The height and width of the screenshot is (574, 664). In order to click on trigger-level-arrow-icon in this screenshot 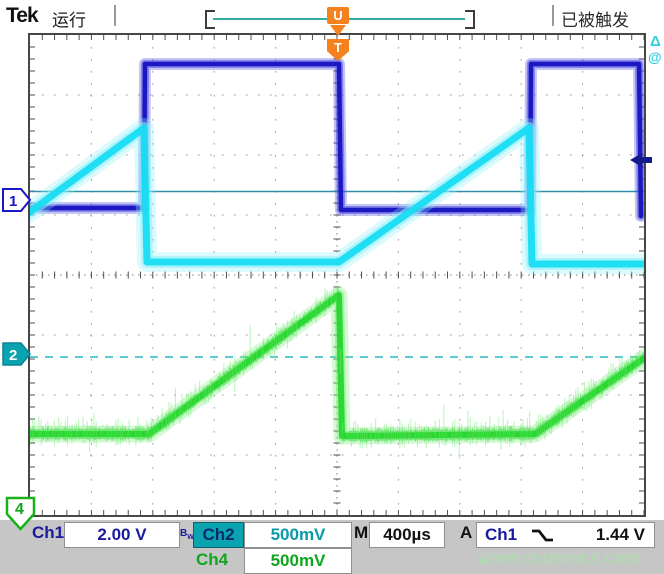, I will do `click(641, 160)`.